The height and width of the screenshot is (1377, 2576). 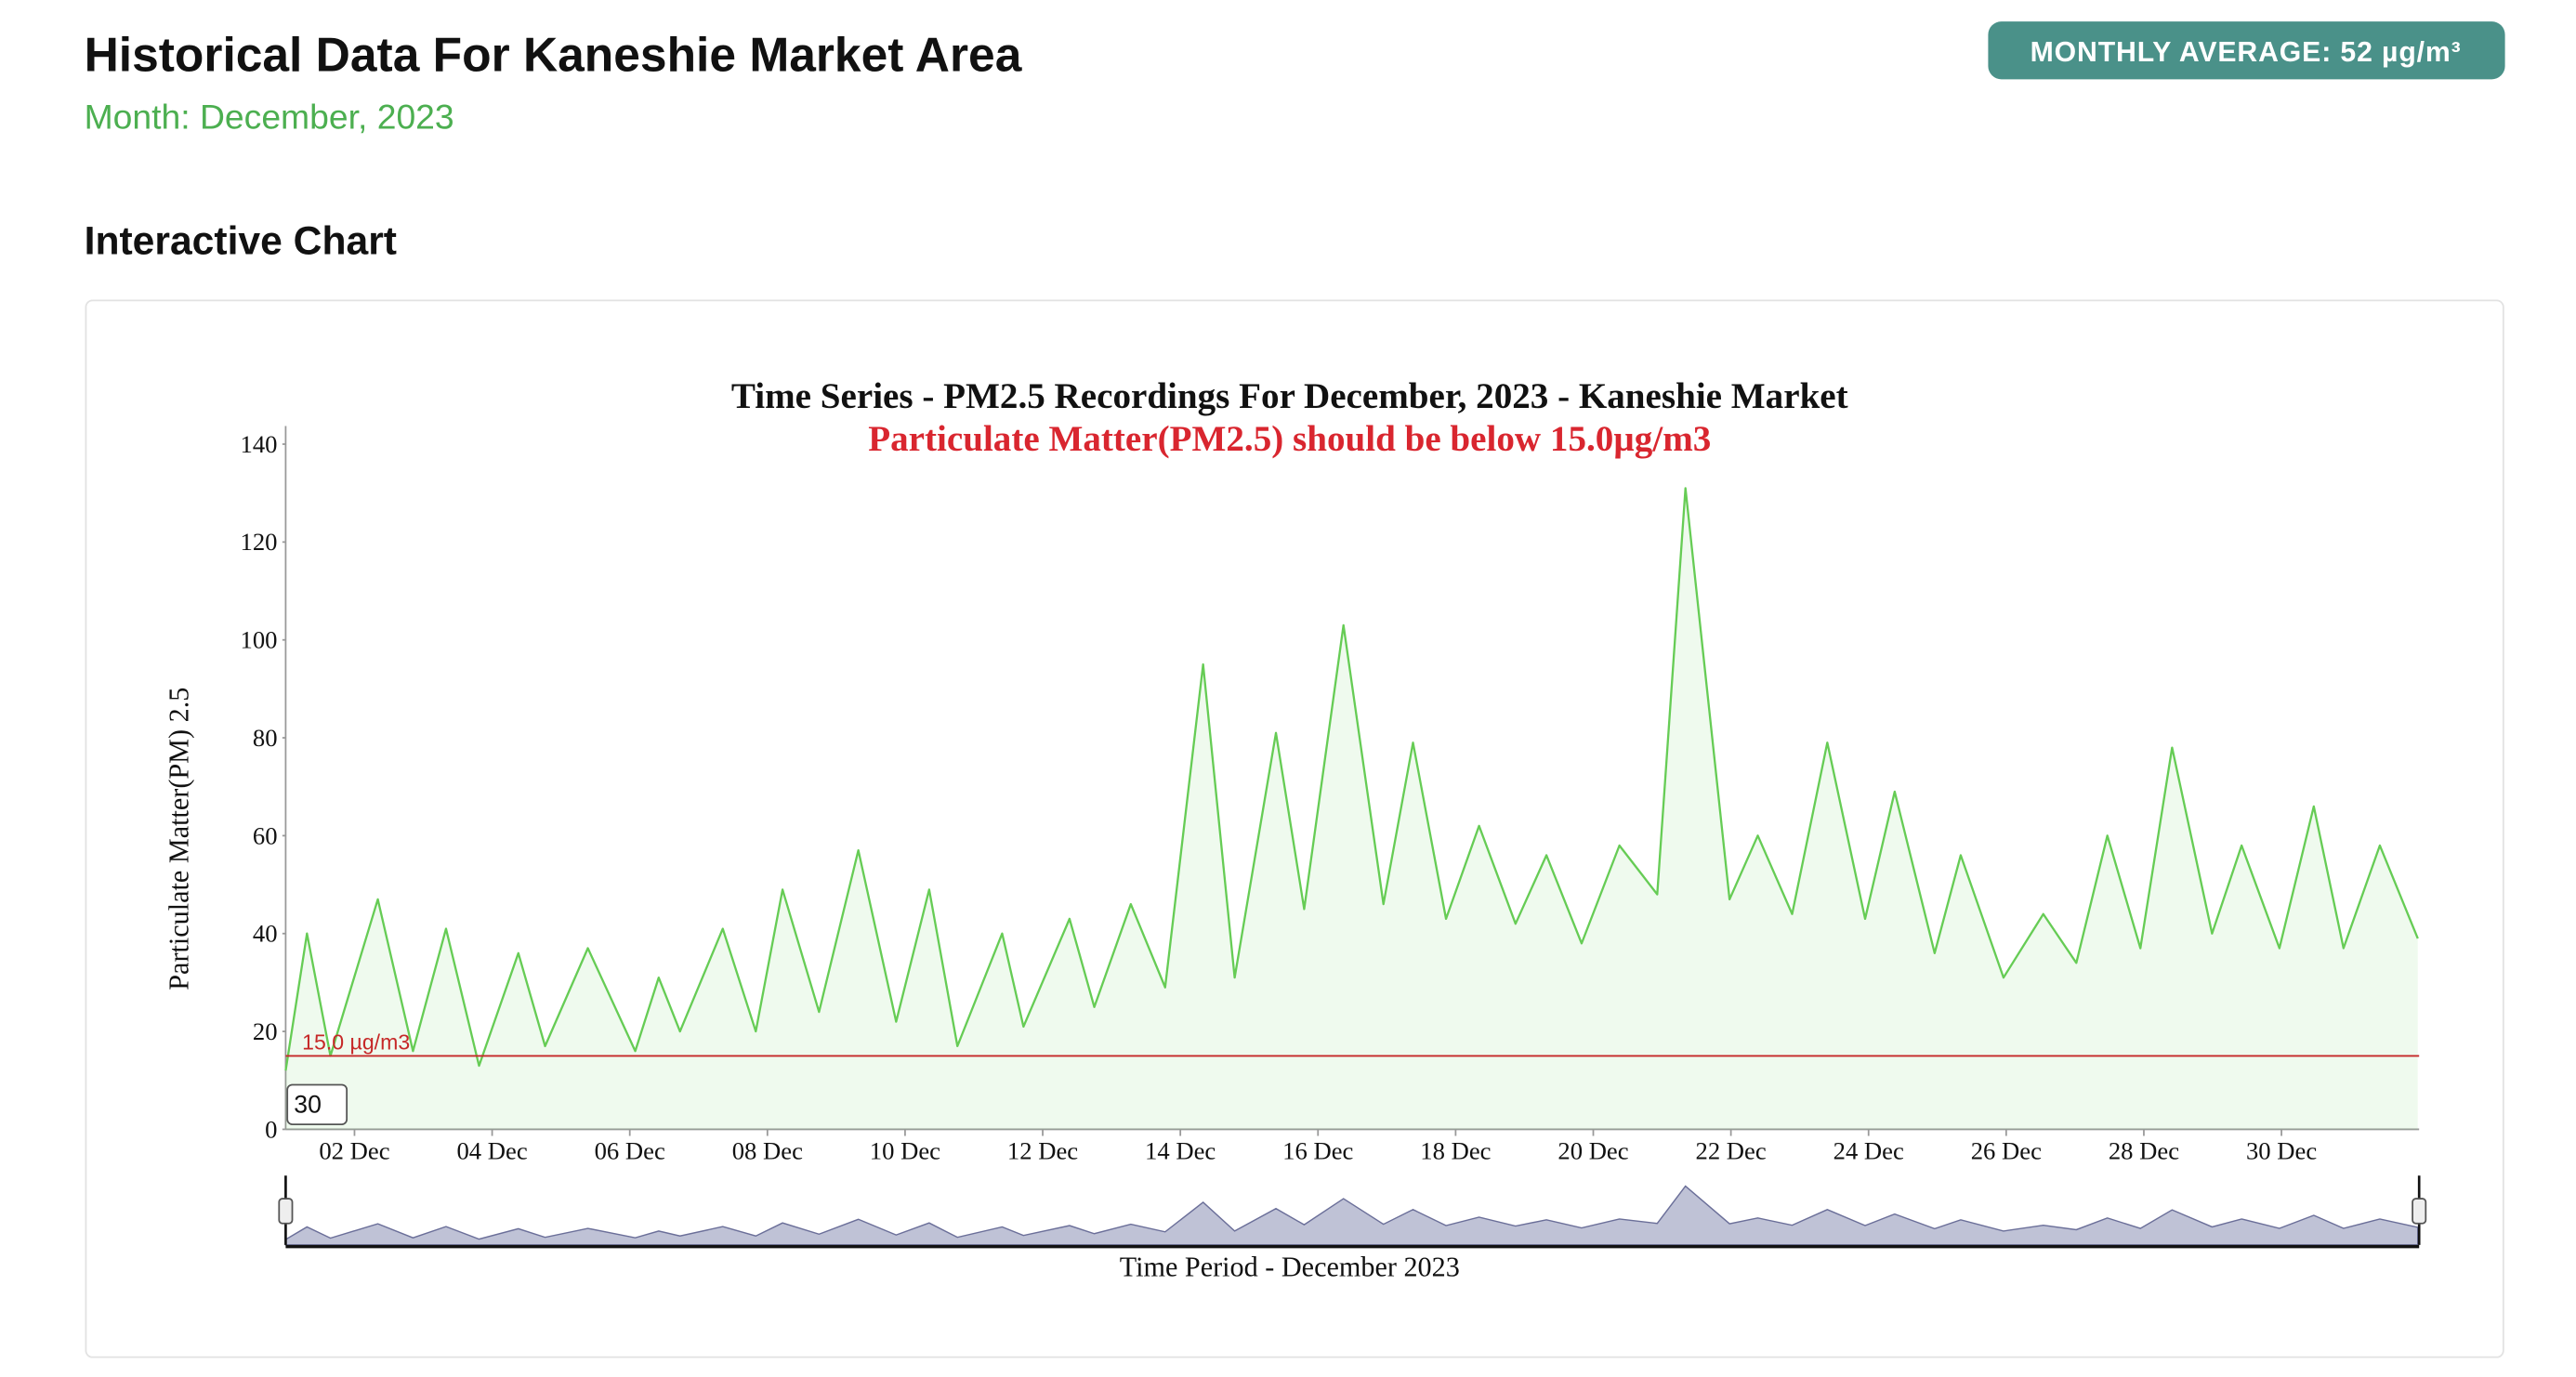 What do you see at coordinates (491, 1150) in the screenshot?
I see `x-tick-label: 04 Dec` at bounding box center [491, 1150].